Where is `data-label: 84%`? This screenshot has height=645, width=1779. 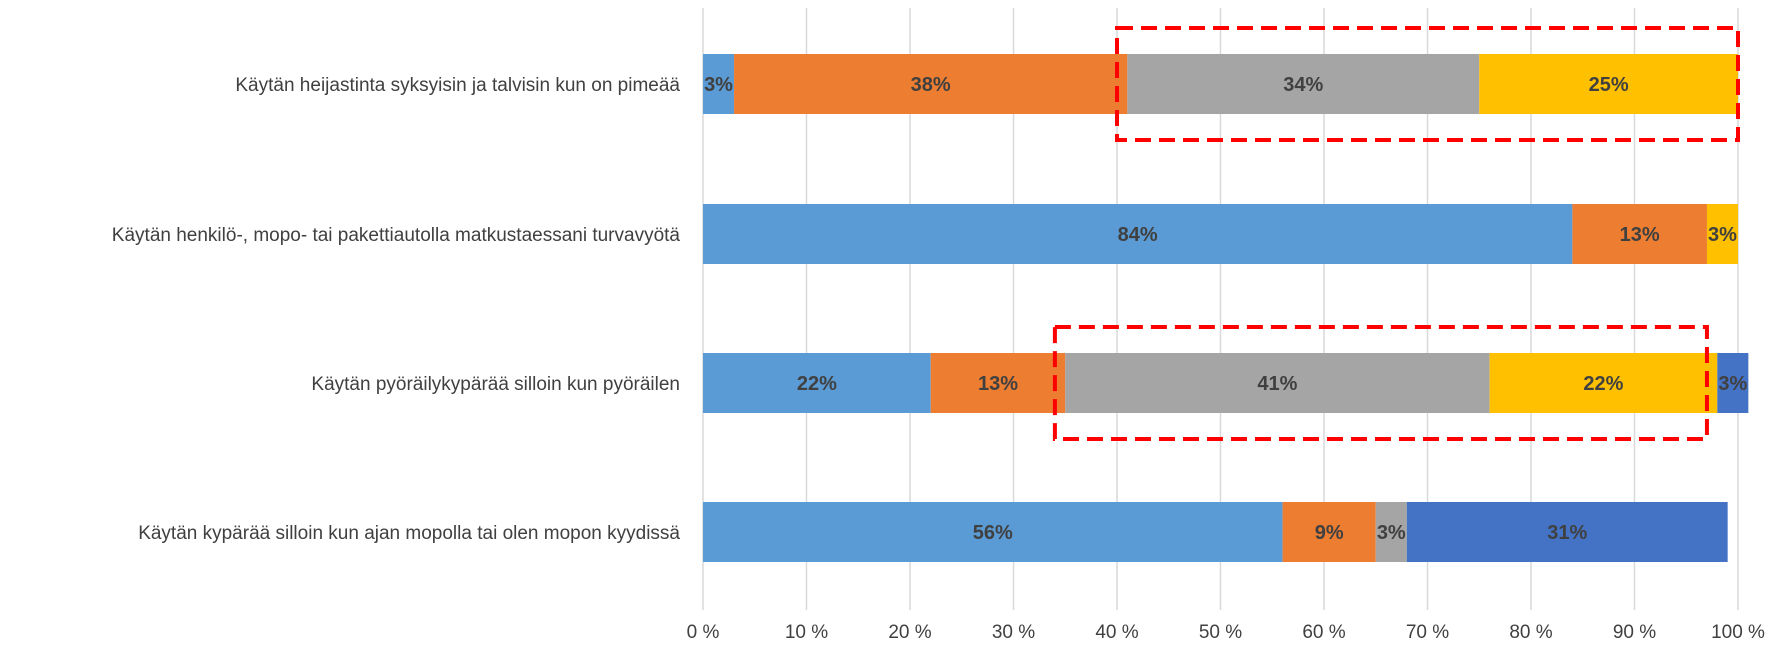
data-label: 84% is located at coordinates (1138, 235).